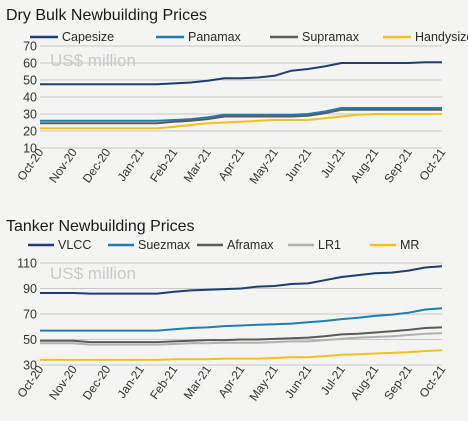 The image size is (468, 421). I want to click on legend-label-handysize: Handysize, so click(441, 37).